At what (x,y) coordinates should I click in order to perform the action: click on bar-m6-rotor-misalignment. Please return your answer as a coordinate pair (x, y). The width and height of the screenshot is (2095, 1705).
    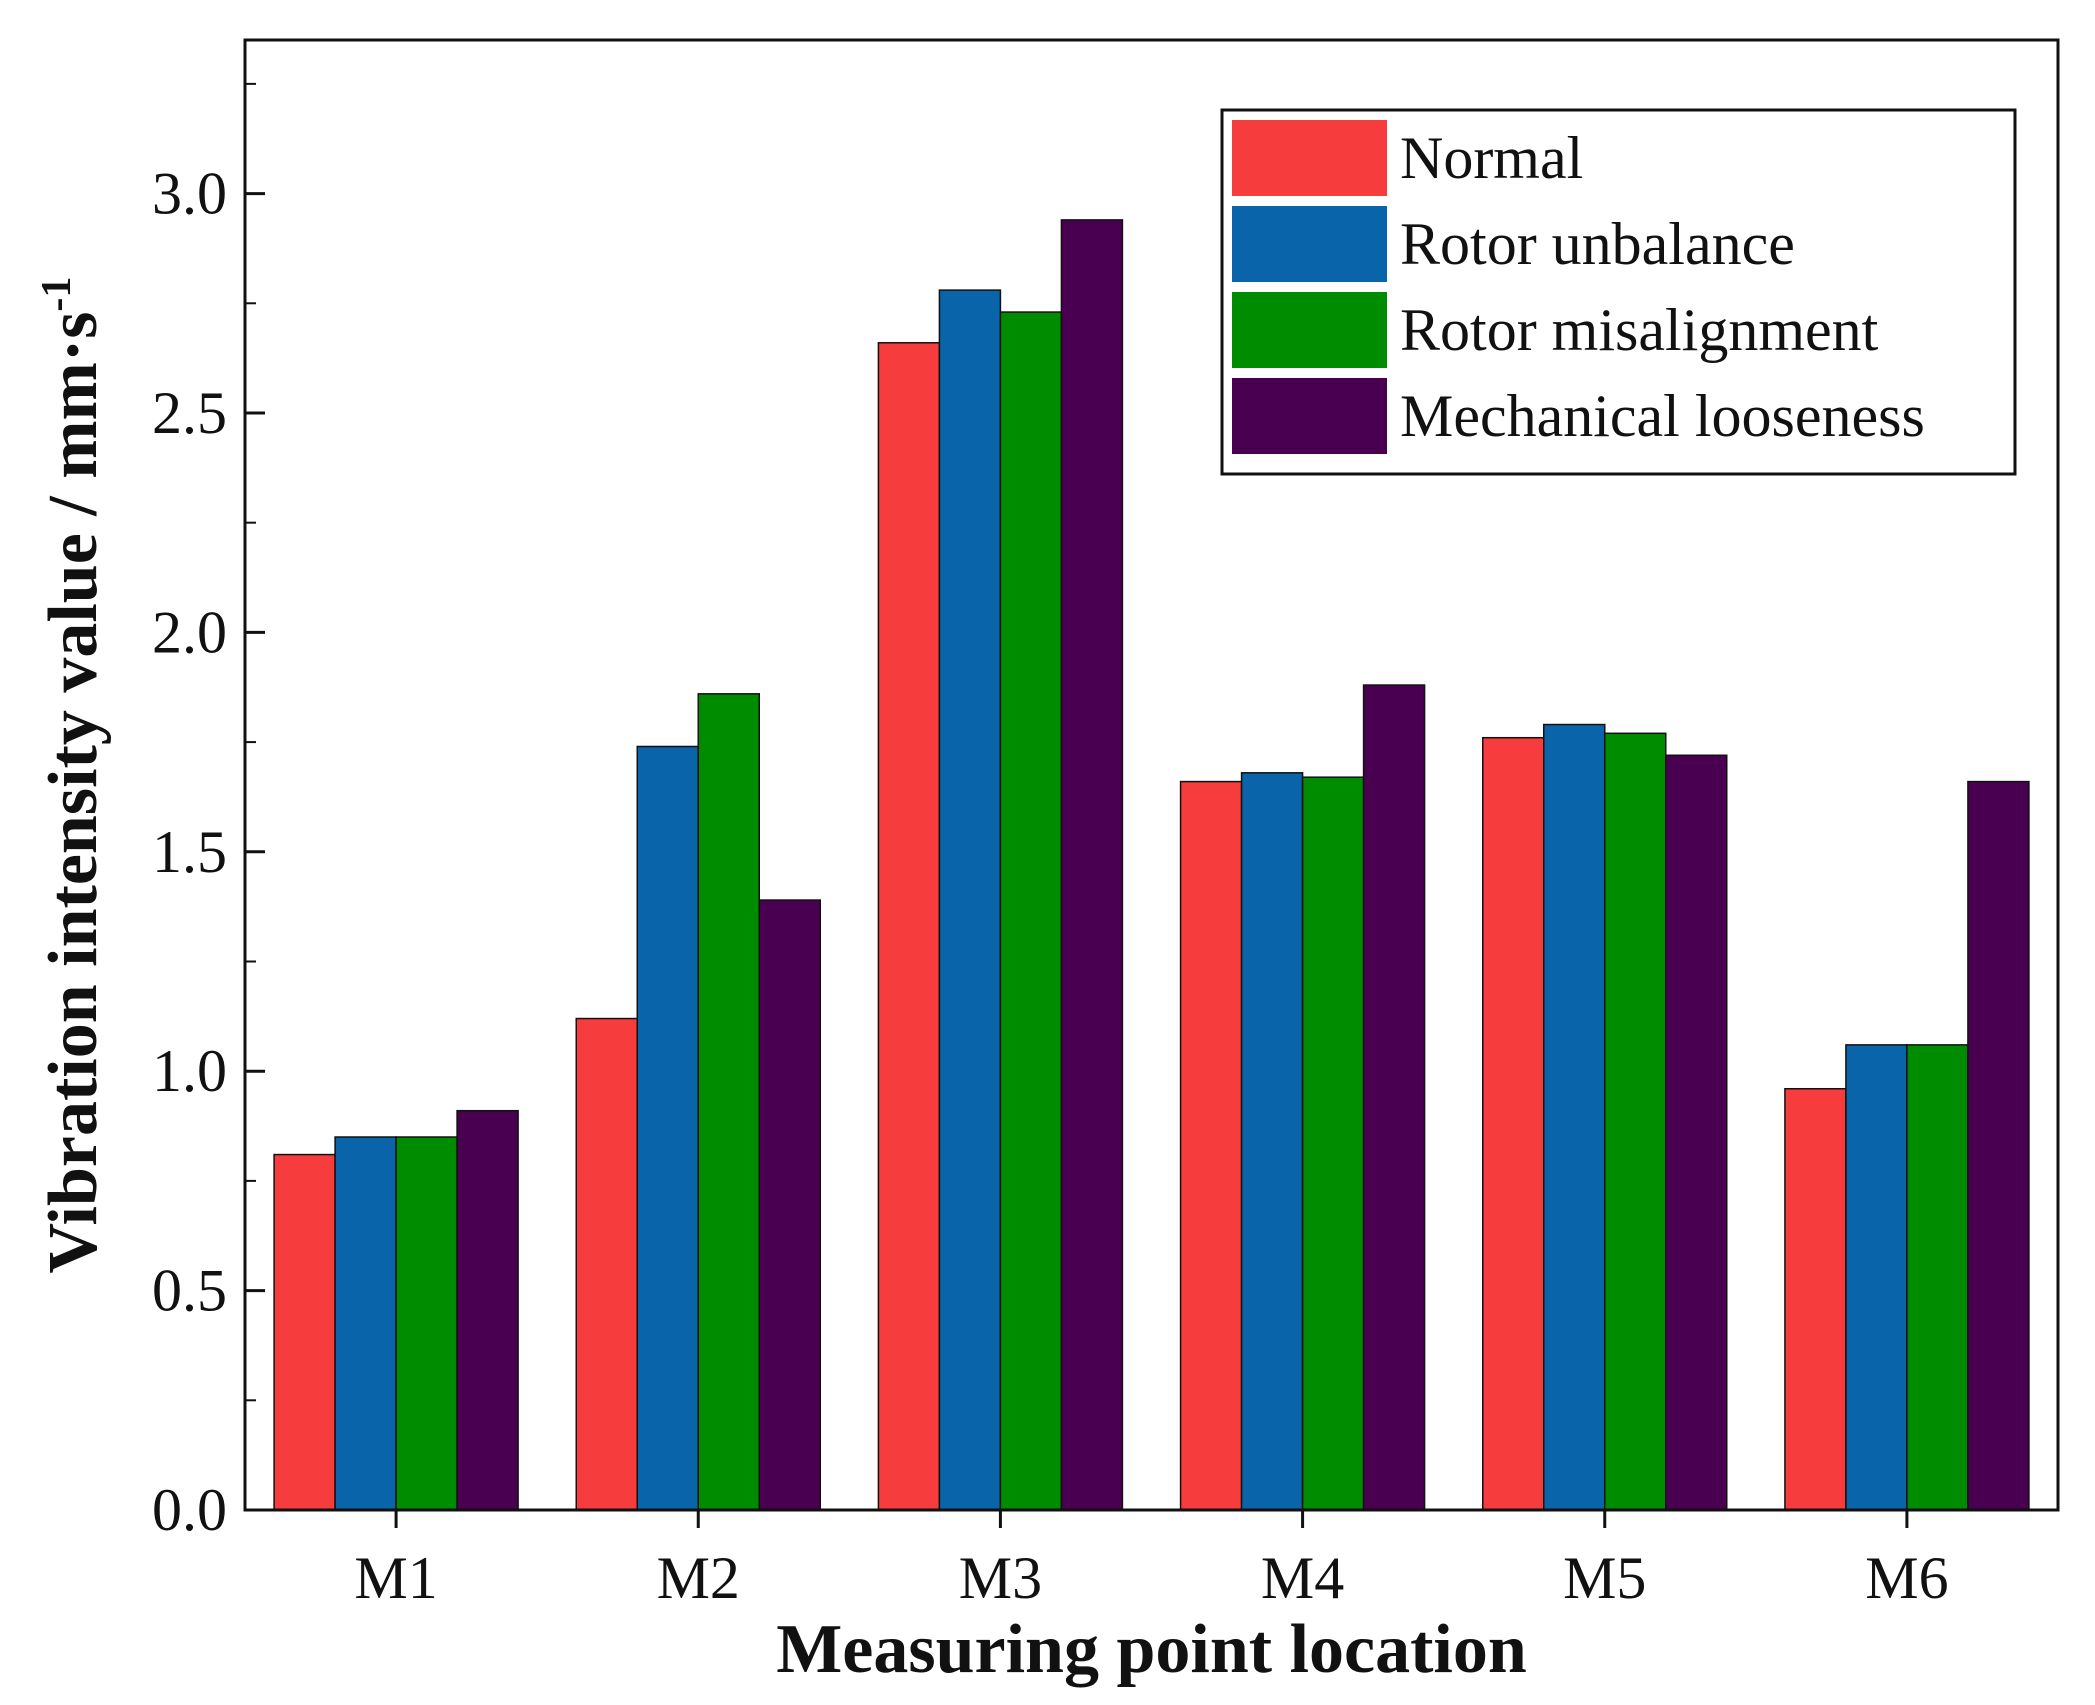
    Looking at the image, I should click on (1937, 1277).